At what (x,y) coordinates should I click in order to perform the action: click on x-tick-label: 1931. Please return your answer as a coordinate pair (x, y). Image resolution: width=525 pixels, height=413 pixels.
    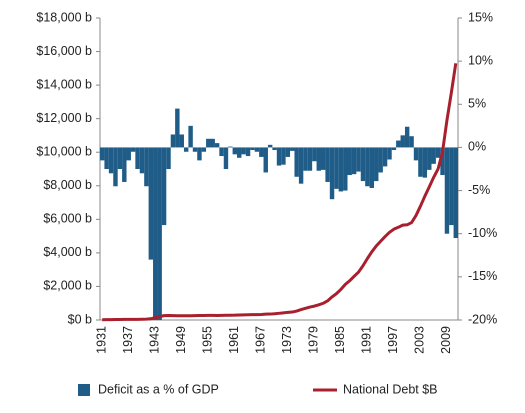
    Looking at the image, I should click on (102, 340).